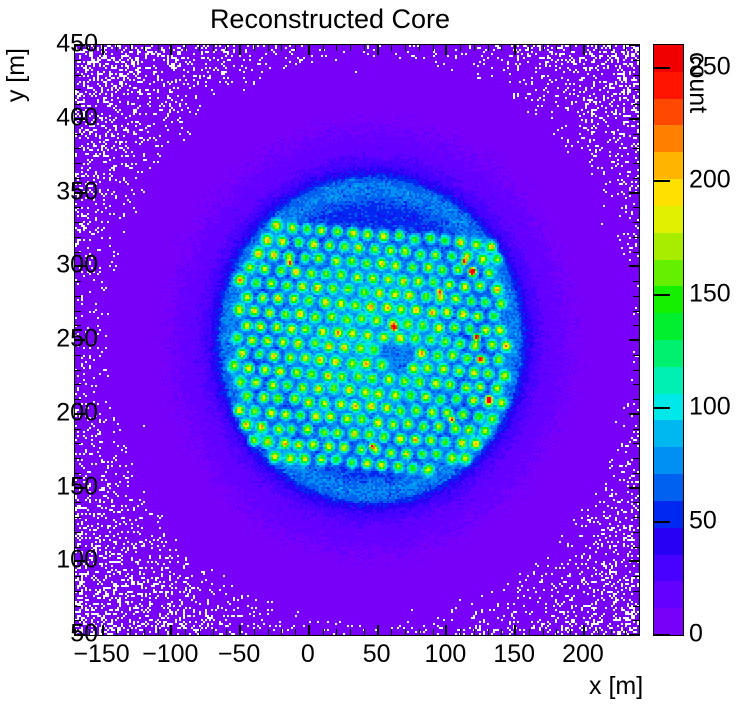 Image resolution: width=746 pixels, height=722 pixels. What do you see at coordinates (77, 191) in the screenshot?
I see `y-axis-tick-label: 350` at bounding box center [77, 191].